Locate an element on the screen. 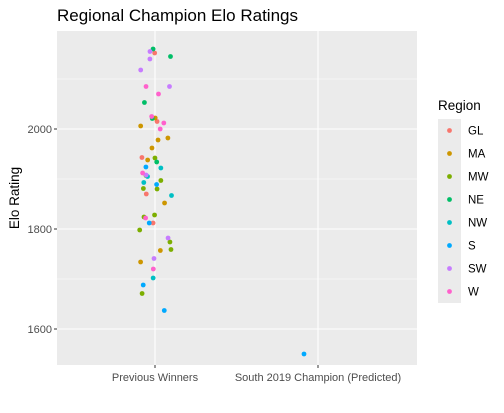 The width and height of the screenshot is (504, 413). legend-dot-s is located at coordinates (449, 245).